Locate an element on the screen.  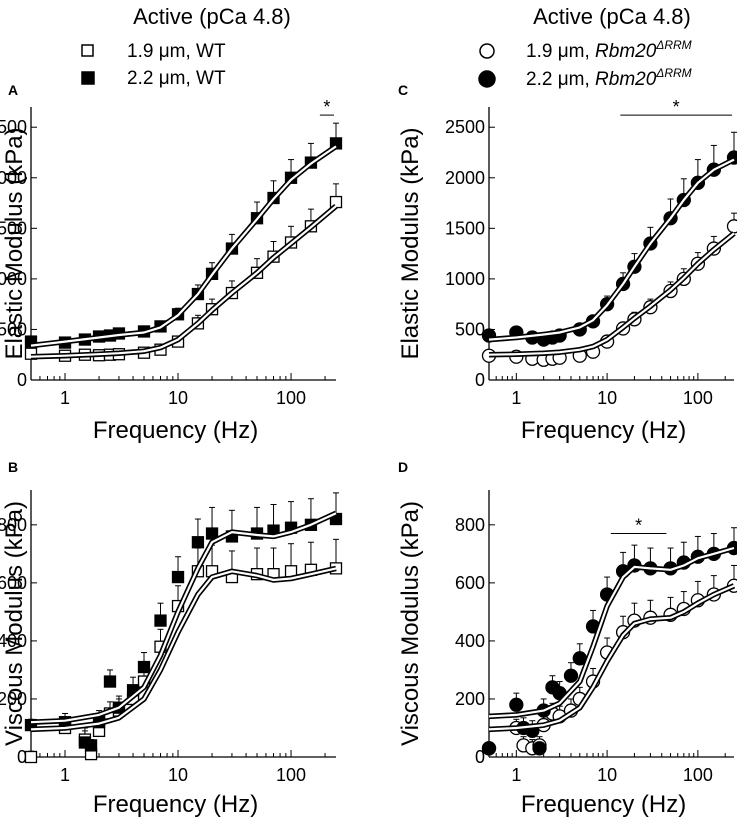
legend-left-label-2: 2.2 μm, WT is located at coordinates (176, 78).